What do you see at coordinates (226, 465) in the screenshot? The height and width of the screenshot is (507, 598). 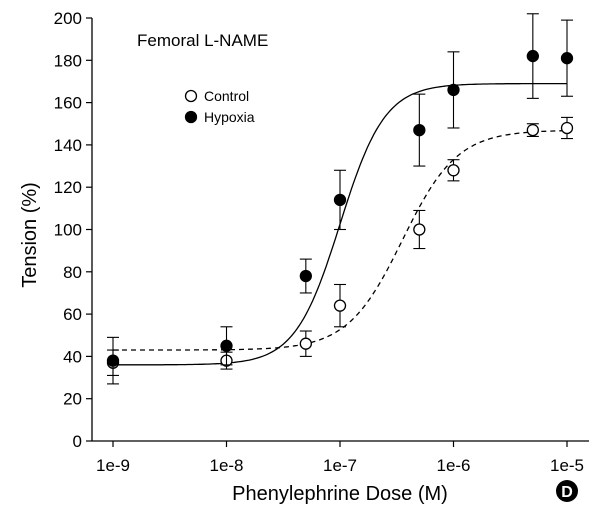 I see `x-tick-label: 1e-8` at bounding box center [226, 465].